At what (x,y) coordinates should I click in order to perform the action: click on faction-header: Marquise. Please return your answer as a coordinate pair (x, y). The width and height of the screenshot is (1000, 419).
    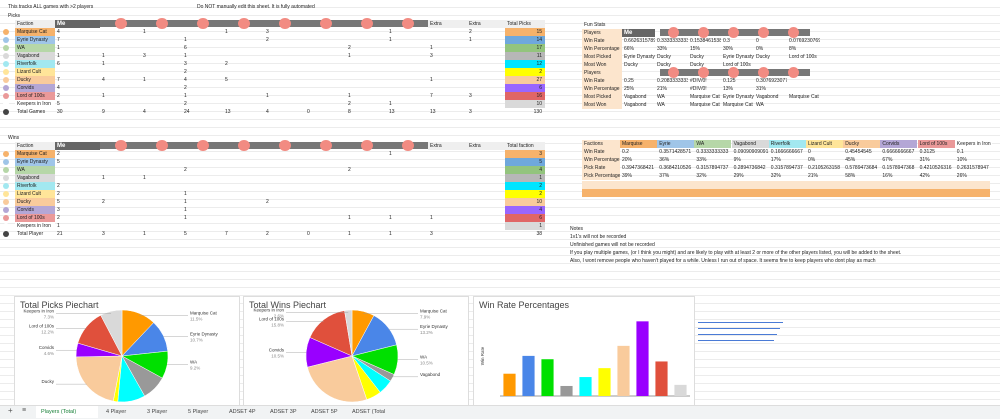
    Looking at the image, I should click on (638, 144).